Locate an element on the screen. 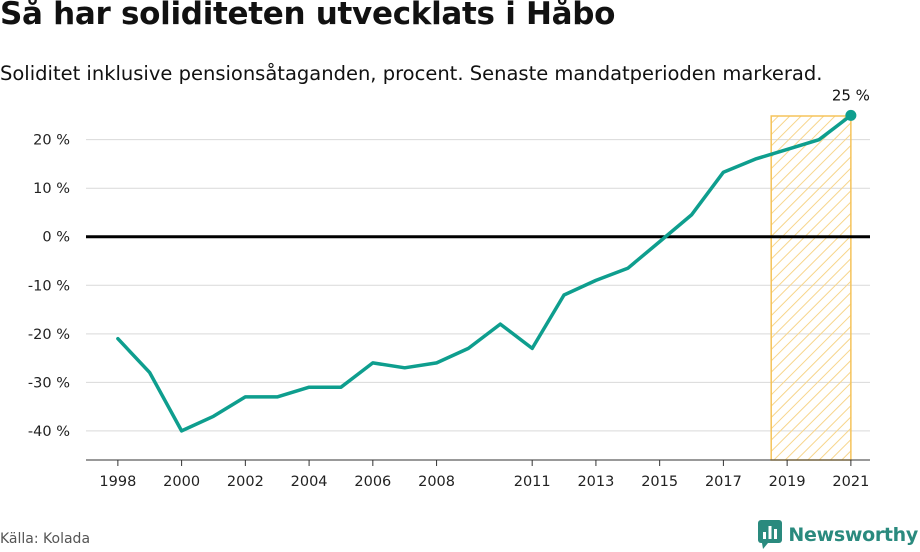 This screenshot has width=920, height=552. x-tick-label: 2008 is located at coordinates (436, 482).